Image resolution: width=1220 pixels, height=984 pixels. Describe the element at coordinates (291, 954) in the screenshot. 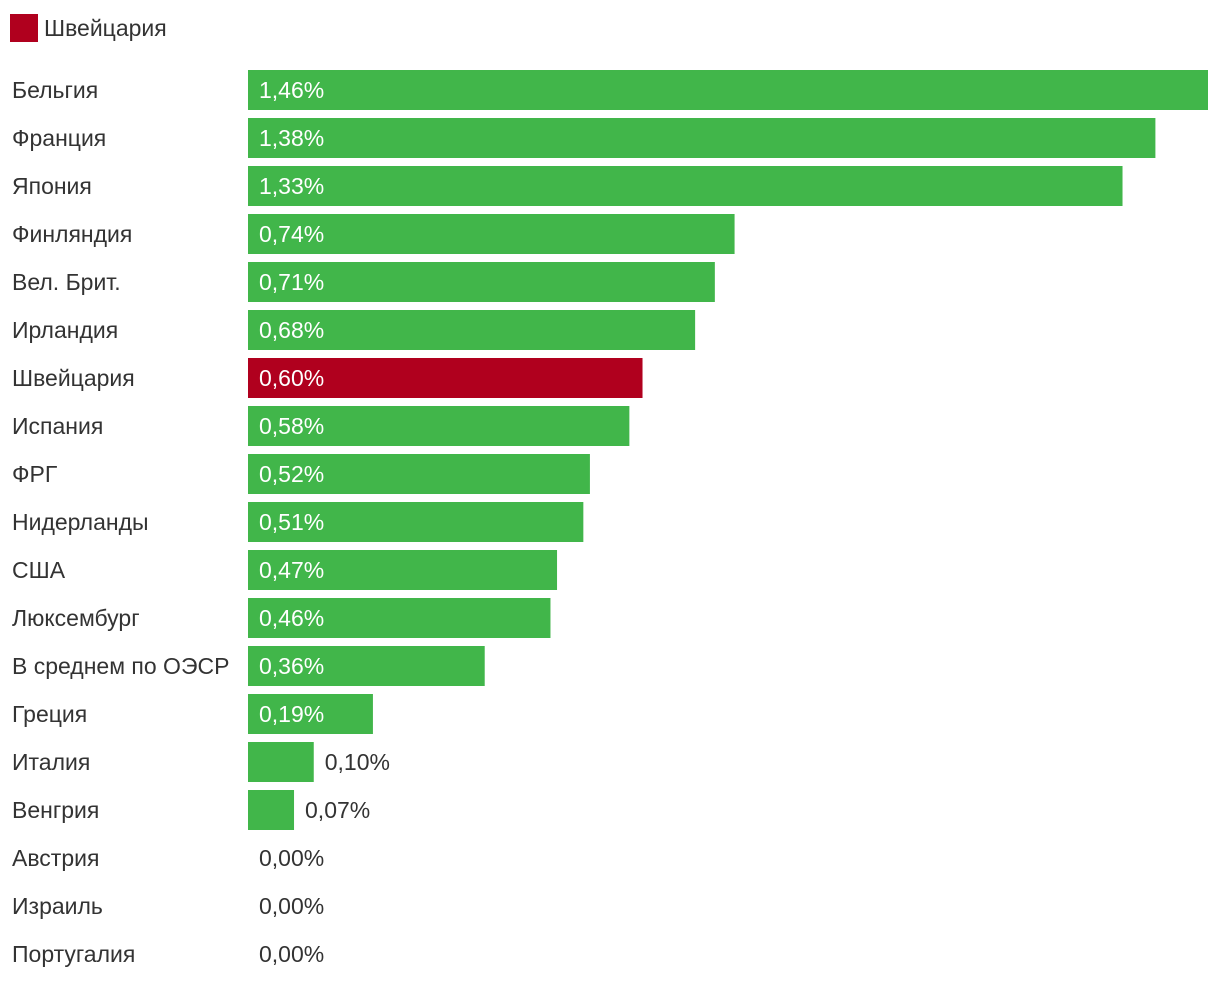

I see `value-label-18: 0,00%` at that location.